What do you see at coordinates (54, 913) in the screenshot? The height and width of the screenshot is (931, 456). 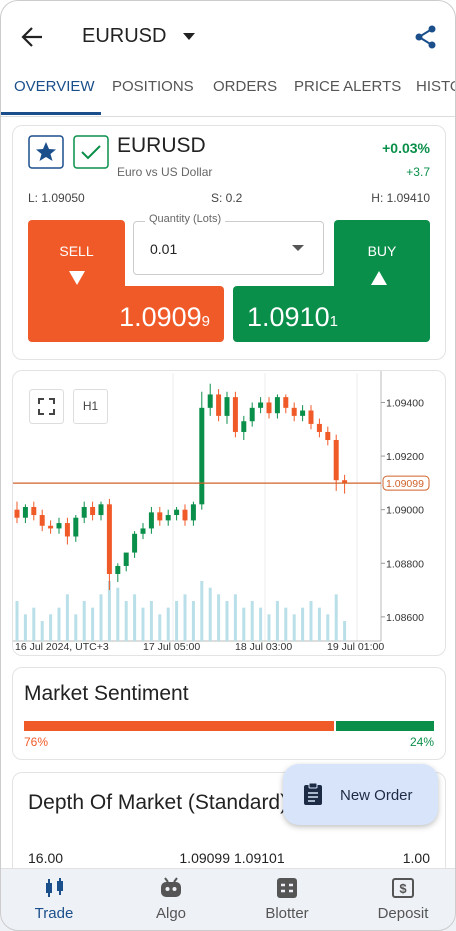 I see `nav-label: Trade` at bounding box center [54, 913].